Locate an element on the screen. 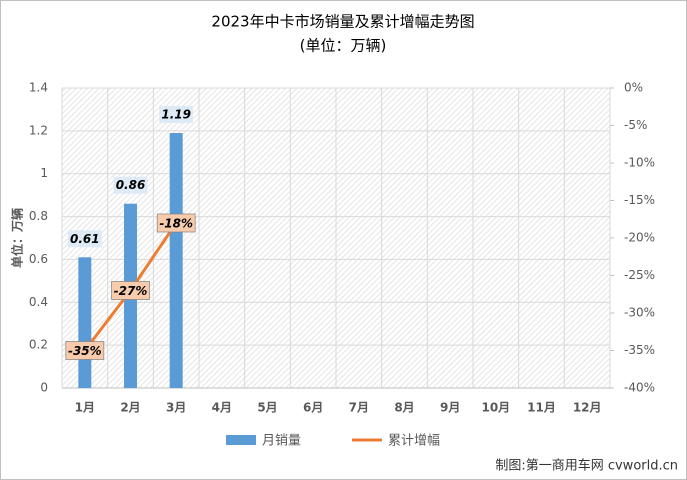 The height and width of the screenshot is (480, 687). y2-tick-label: -25% is located at coordinates (639, 275).